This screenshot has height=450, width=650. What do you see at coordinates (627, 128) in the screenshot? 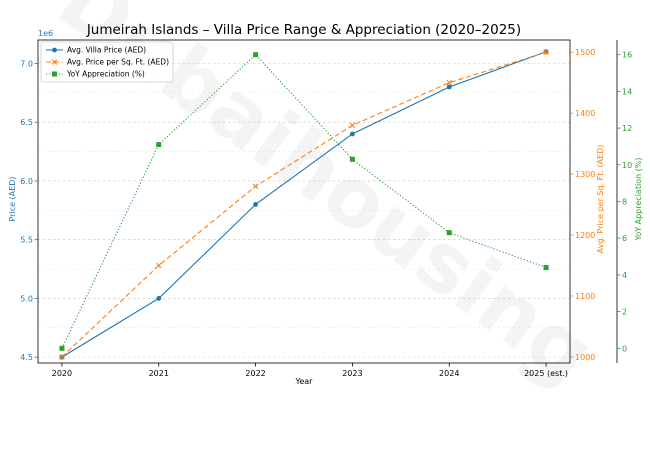
I see `right2-tick-label: 12` at bounding box center [627, 128].